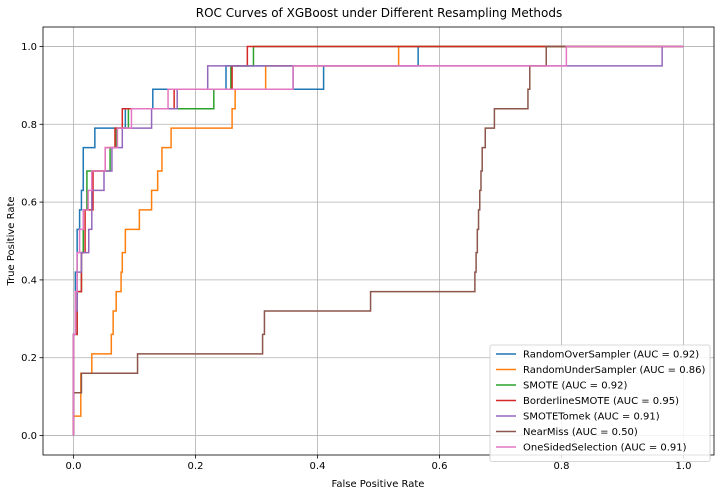 This screenshot has height=496, width=721. I want to click on legend-label-1: RandomUnderSampler (AUC = 0.86), so click(614, 370).